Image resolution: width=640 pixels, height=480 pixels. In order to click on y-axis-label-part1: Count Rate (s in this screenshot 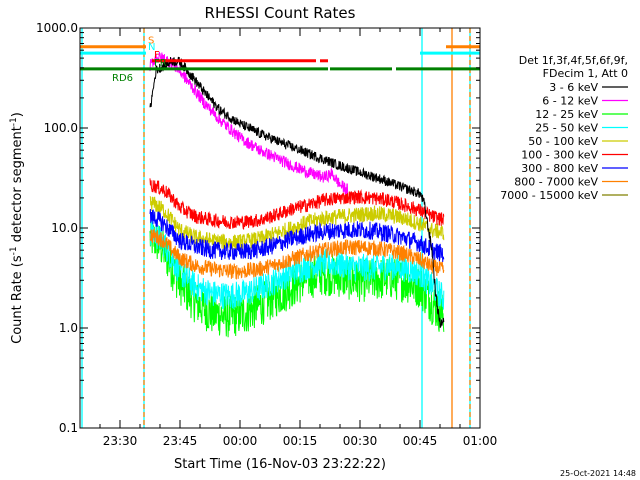, I will do `click(17, 299)`.